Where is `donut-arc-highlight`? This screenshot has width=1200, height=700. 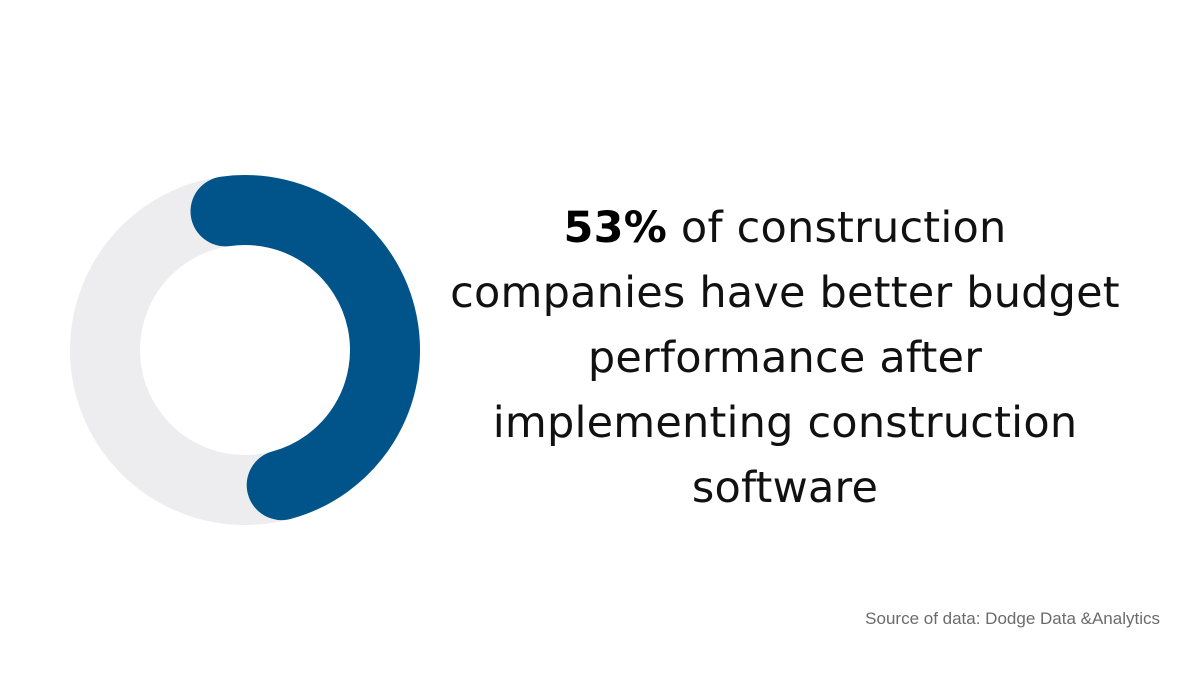 donut-arc-highlight is located at coordinates (305, 348).